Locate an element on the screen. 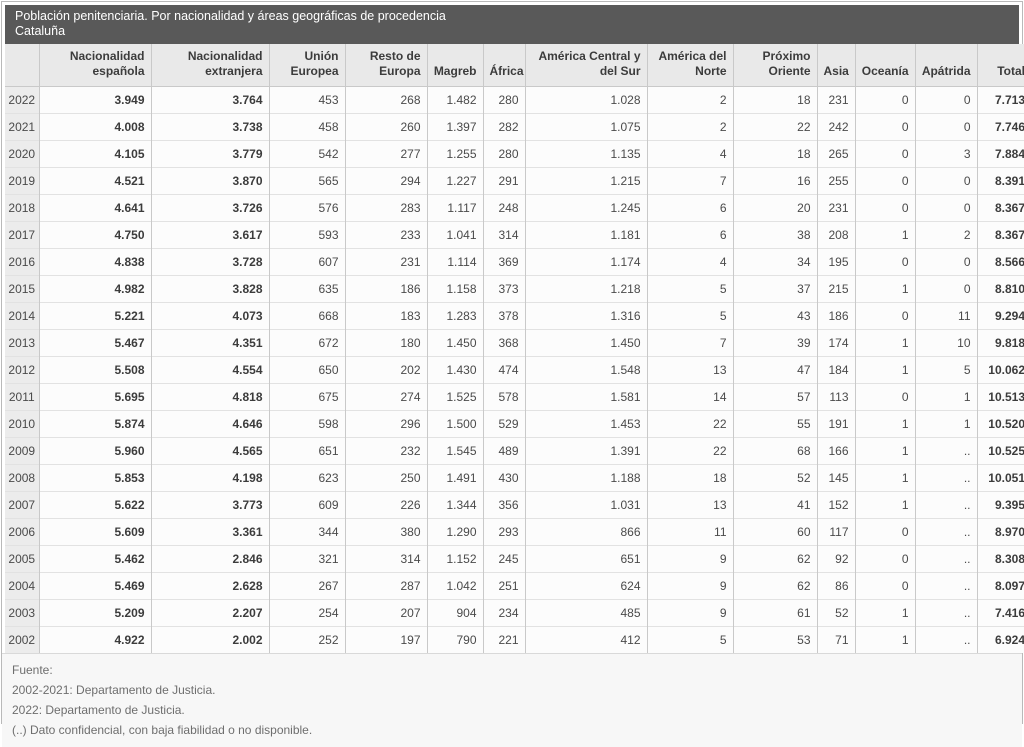 The image size is (1024, 747). table-cell: 1.158 is located at coordinates (454, 289).